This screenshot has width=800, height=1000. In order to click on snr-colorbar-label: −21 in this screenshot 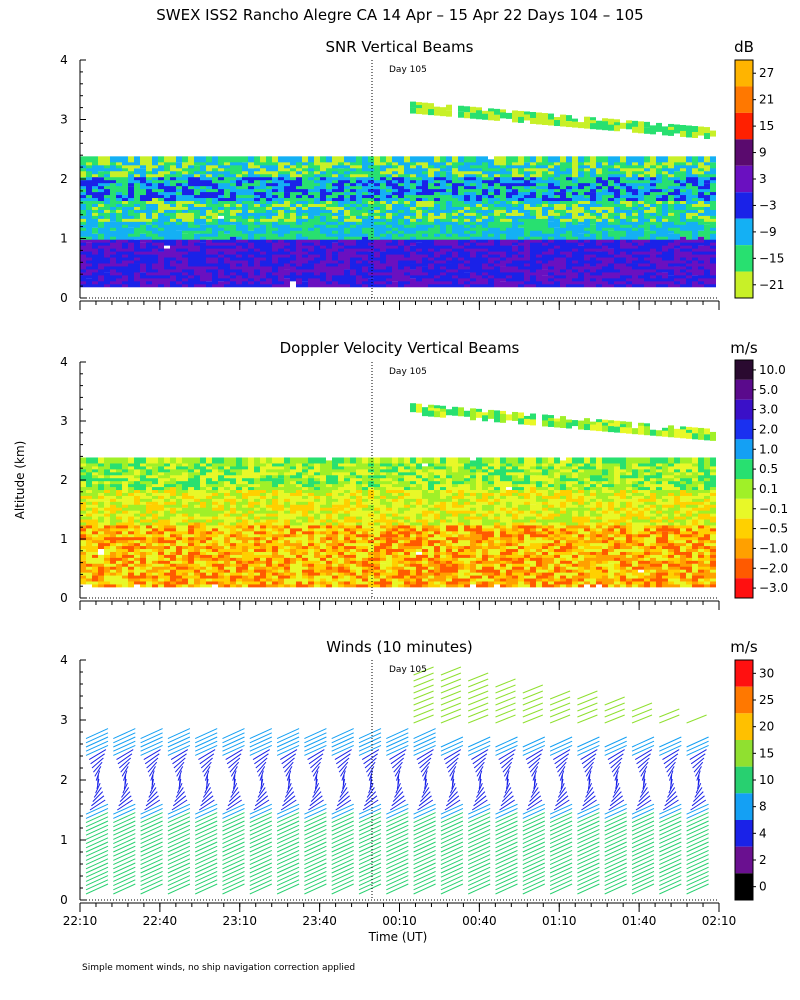, I will do `click(771, 285)`.